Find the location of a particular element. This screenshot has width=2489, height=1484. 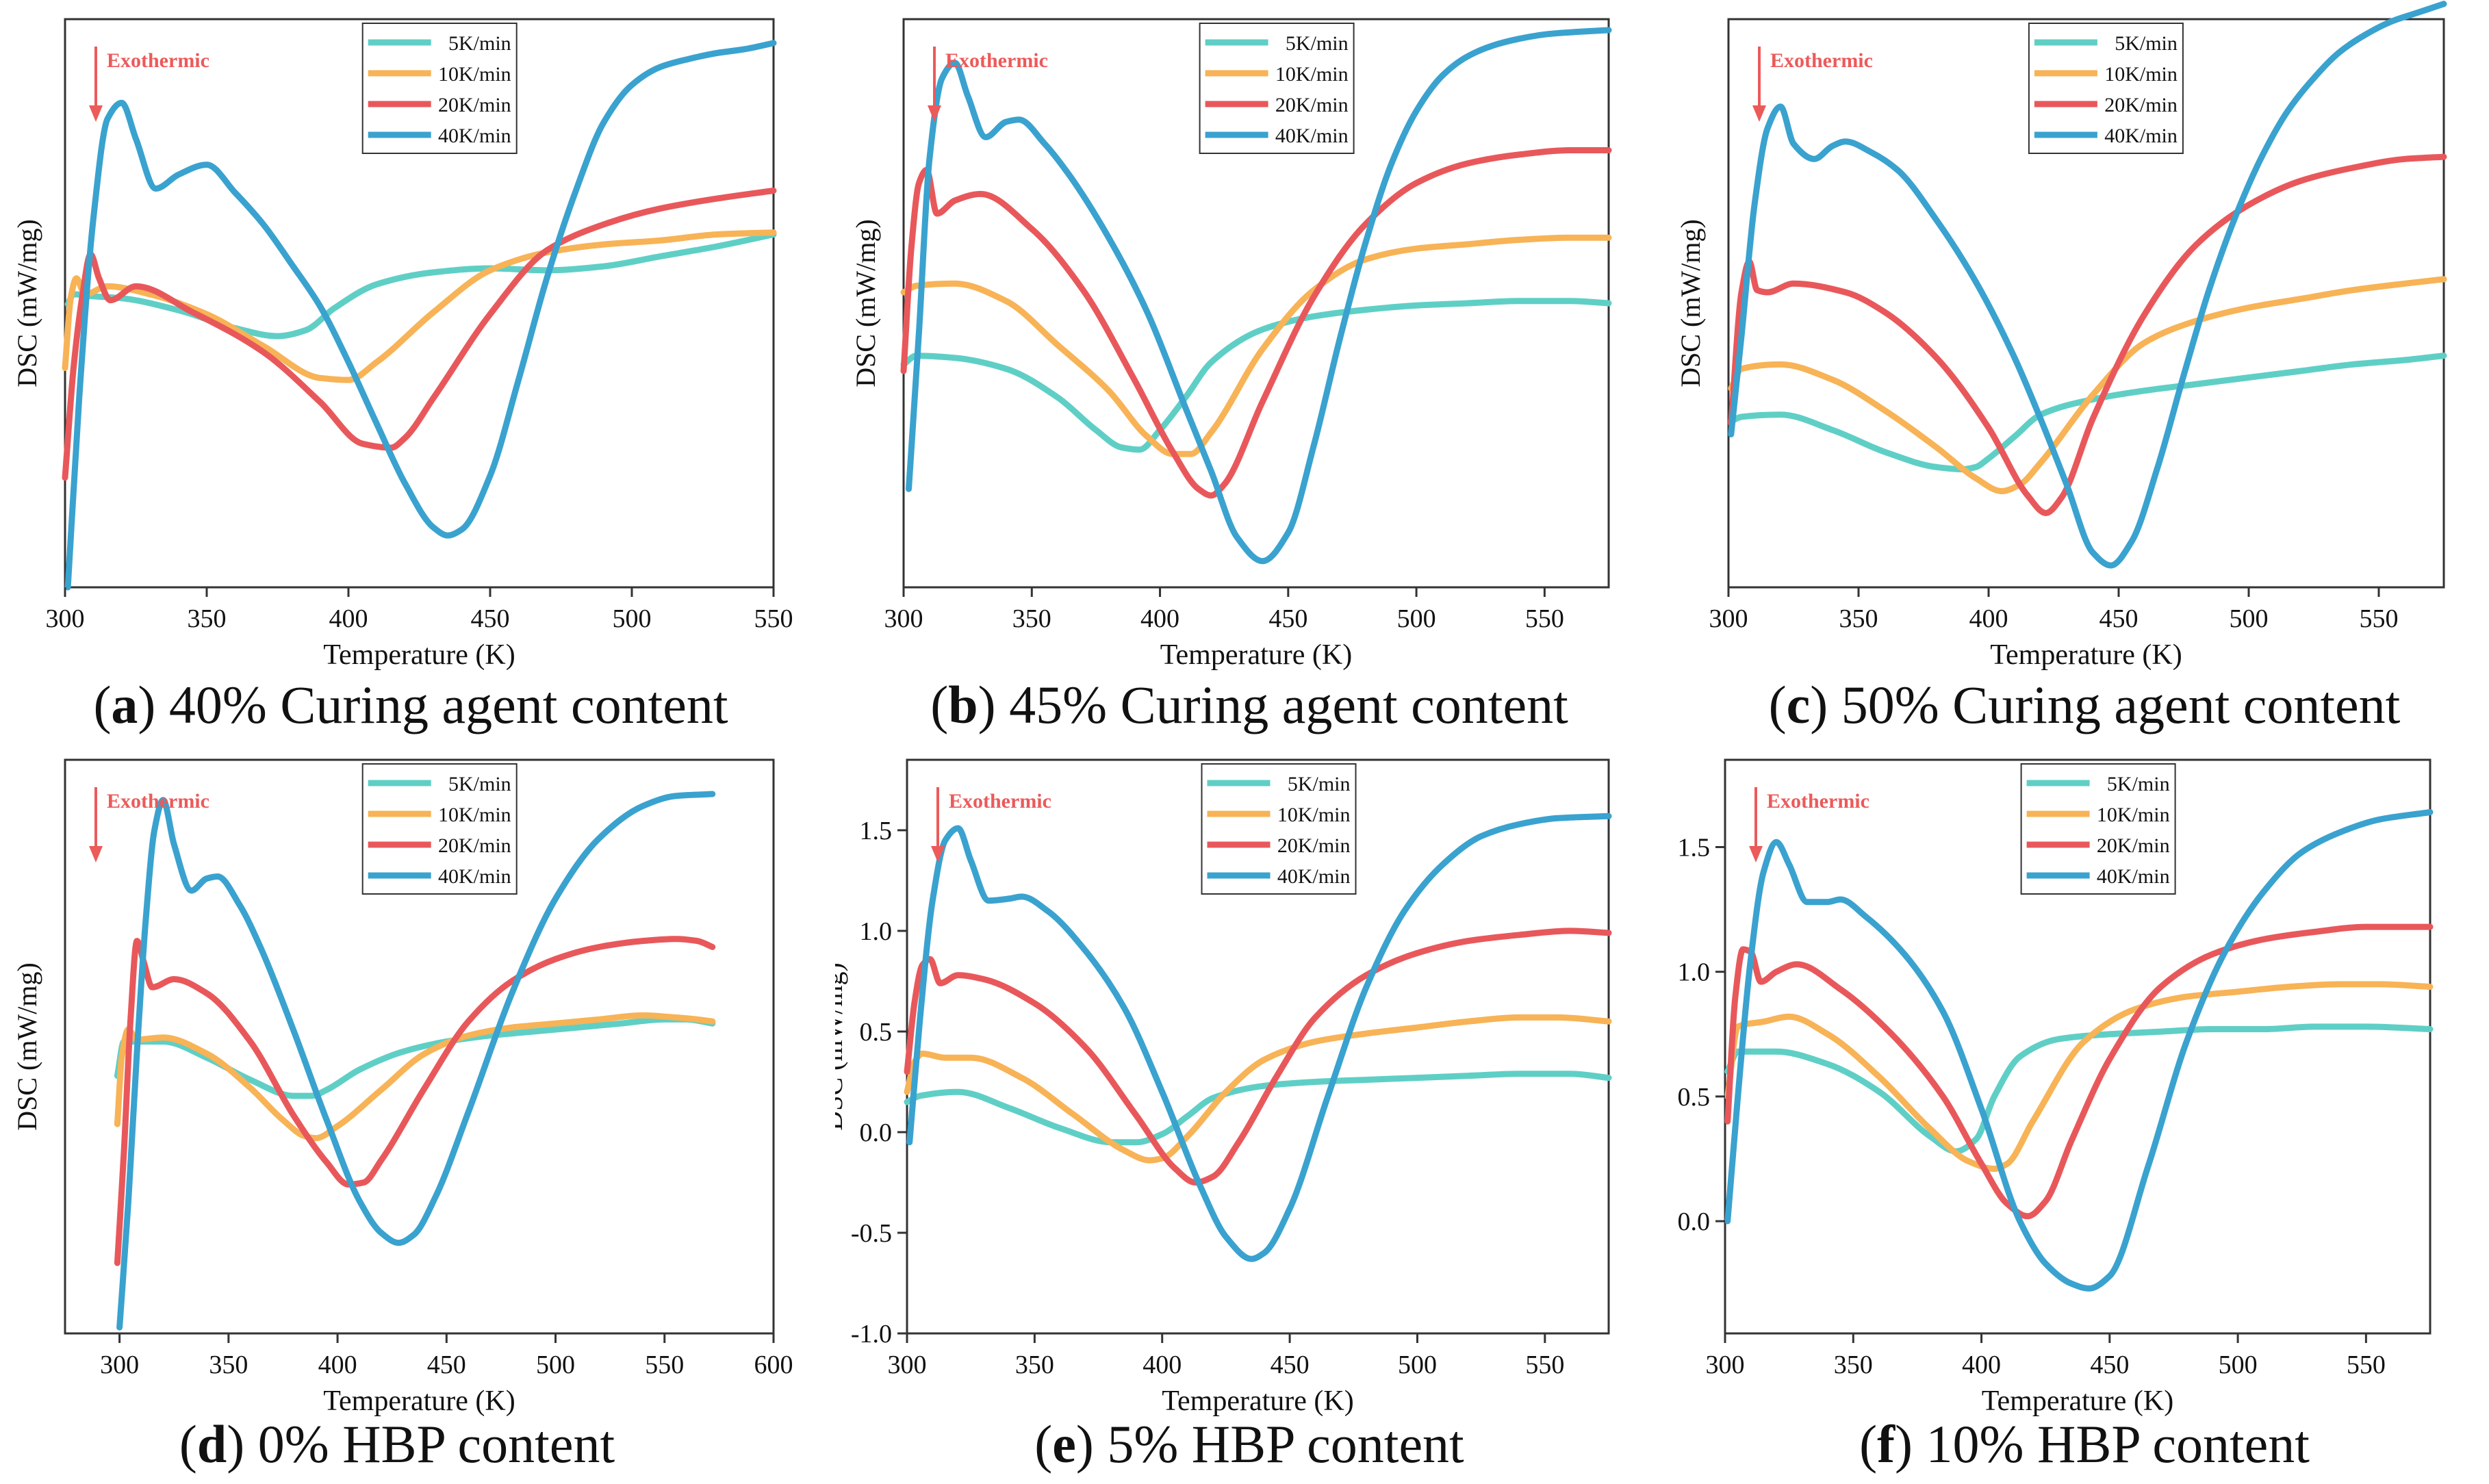

caption-letter: b is located at coordinates (963, 705).